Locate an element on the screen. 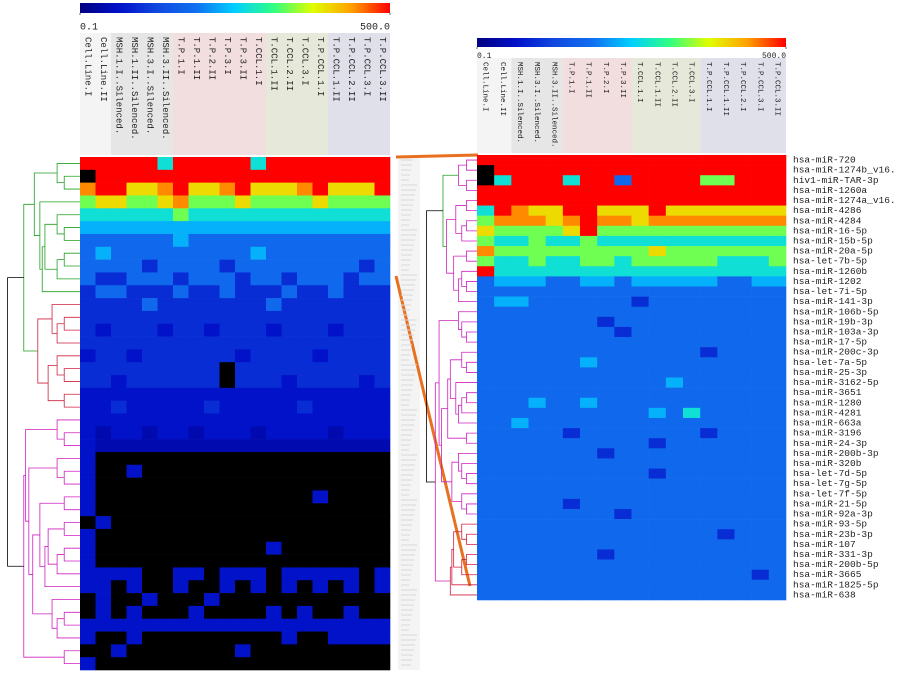  column-label: T.P.CCL.1.II is located at coordinates (725, 89).